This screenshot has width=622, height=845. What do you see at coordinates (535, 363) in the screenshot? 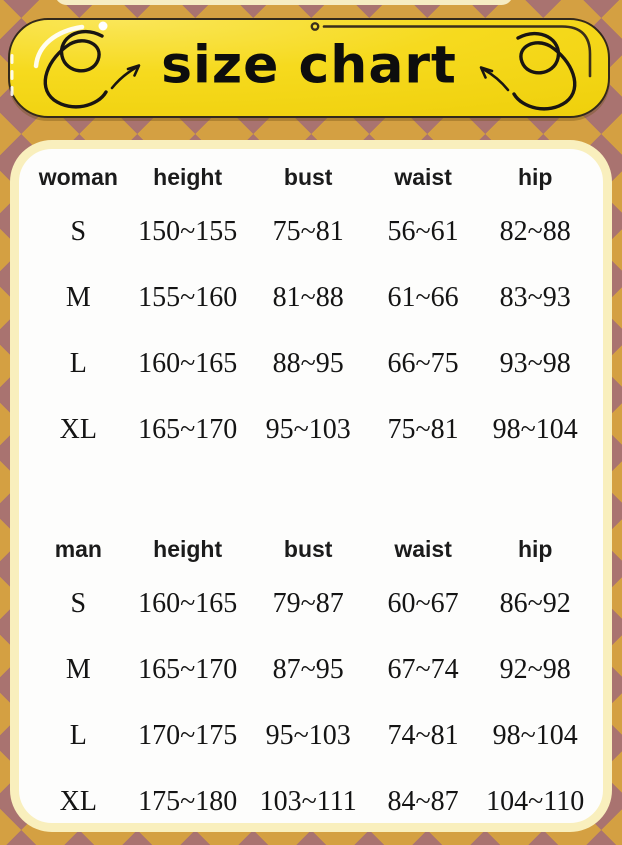
I see `hip-value: 93~98` at bounding box center [535, 363].